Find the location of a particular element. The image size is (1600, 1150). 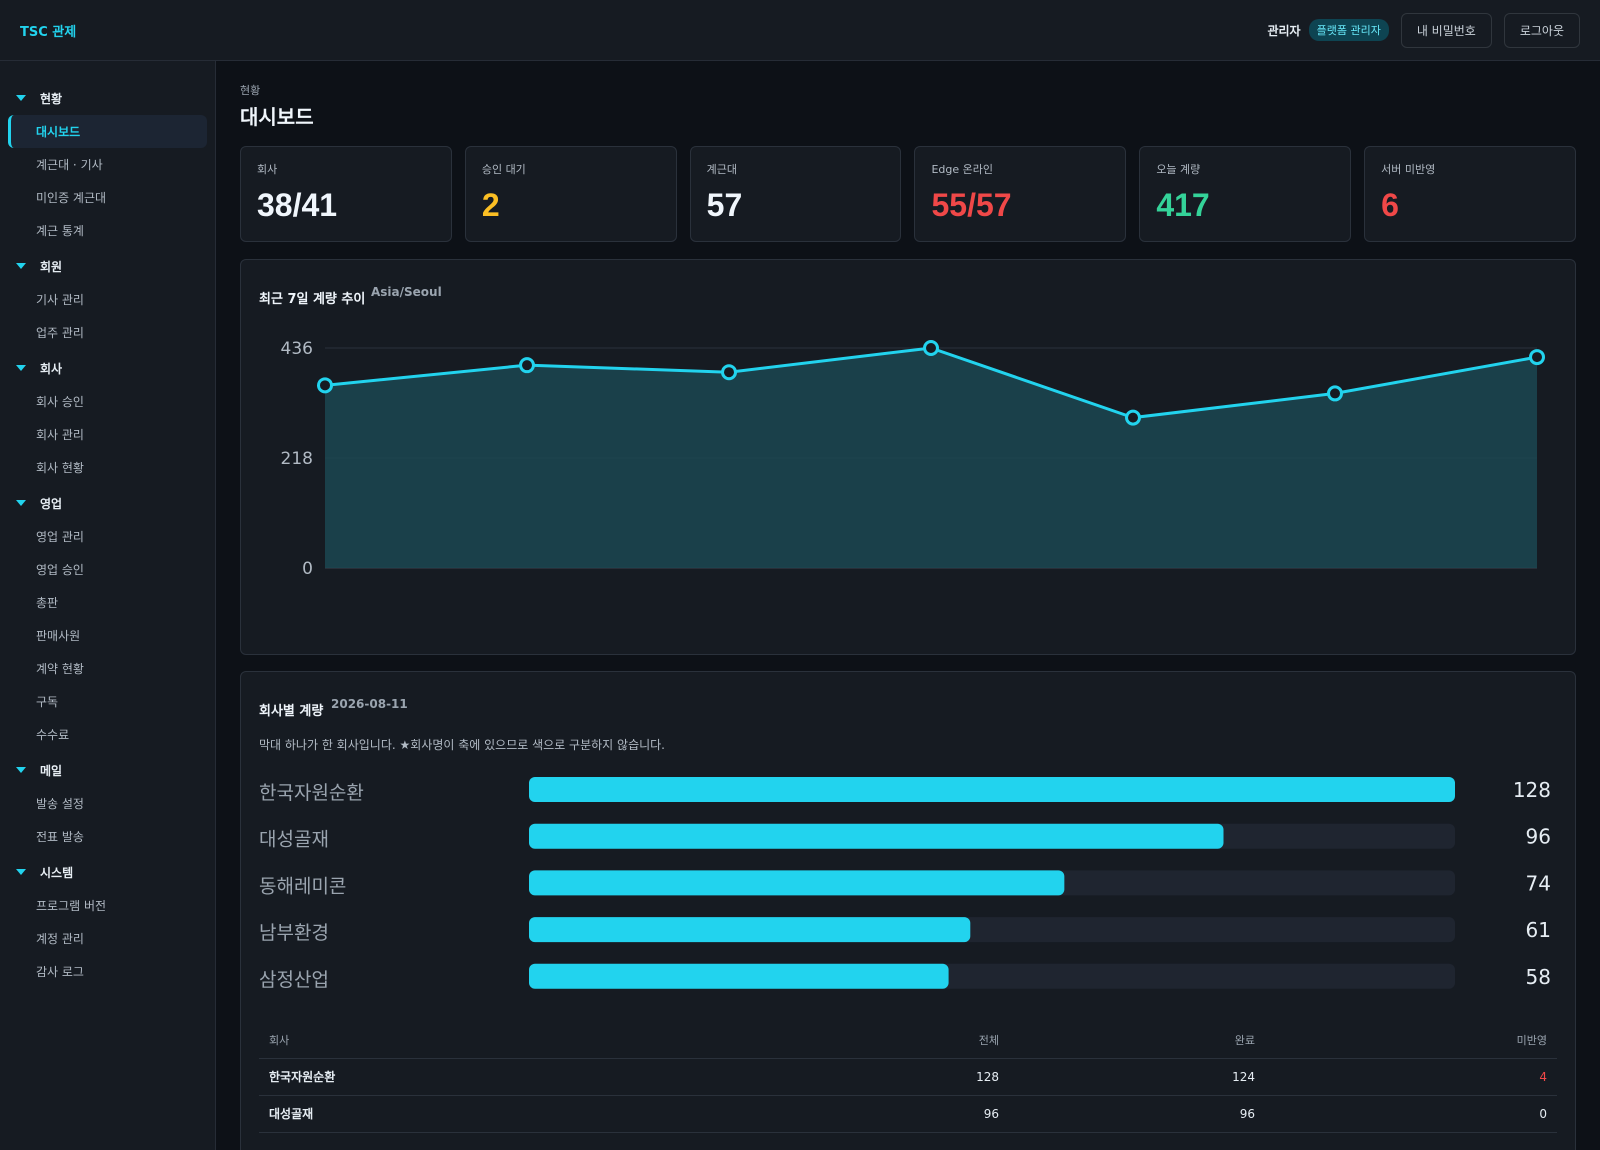

sidebar-item: 발송 설정 is located at coordinates (60, 804).